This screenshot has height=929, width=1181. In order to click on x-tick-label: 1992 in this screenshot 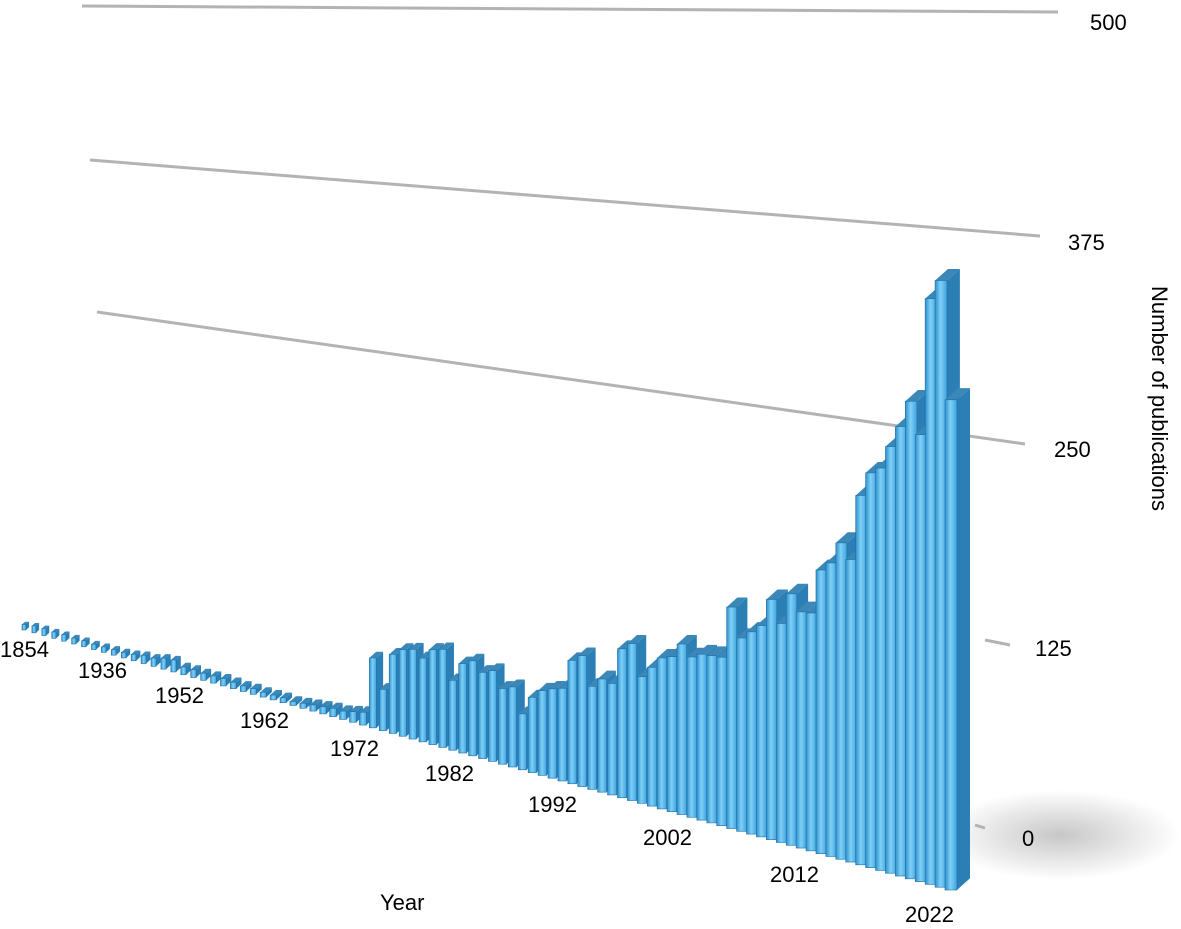, I will do `click(552, 804)`.